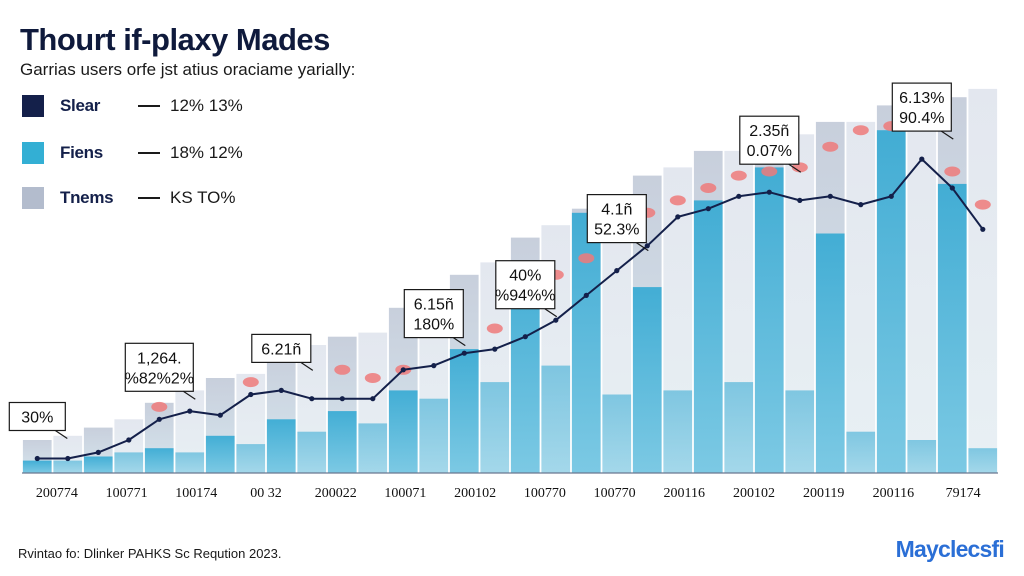 This screenshot has width=1024, height=576. What do you see at coordinates (175, 39) in the screenshot?
I see `chart-title: Thourt if-plaxy Mades` at bounding box center [175, 39].